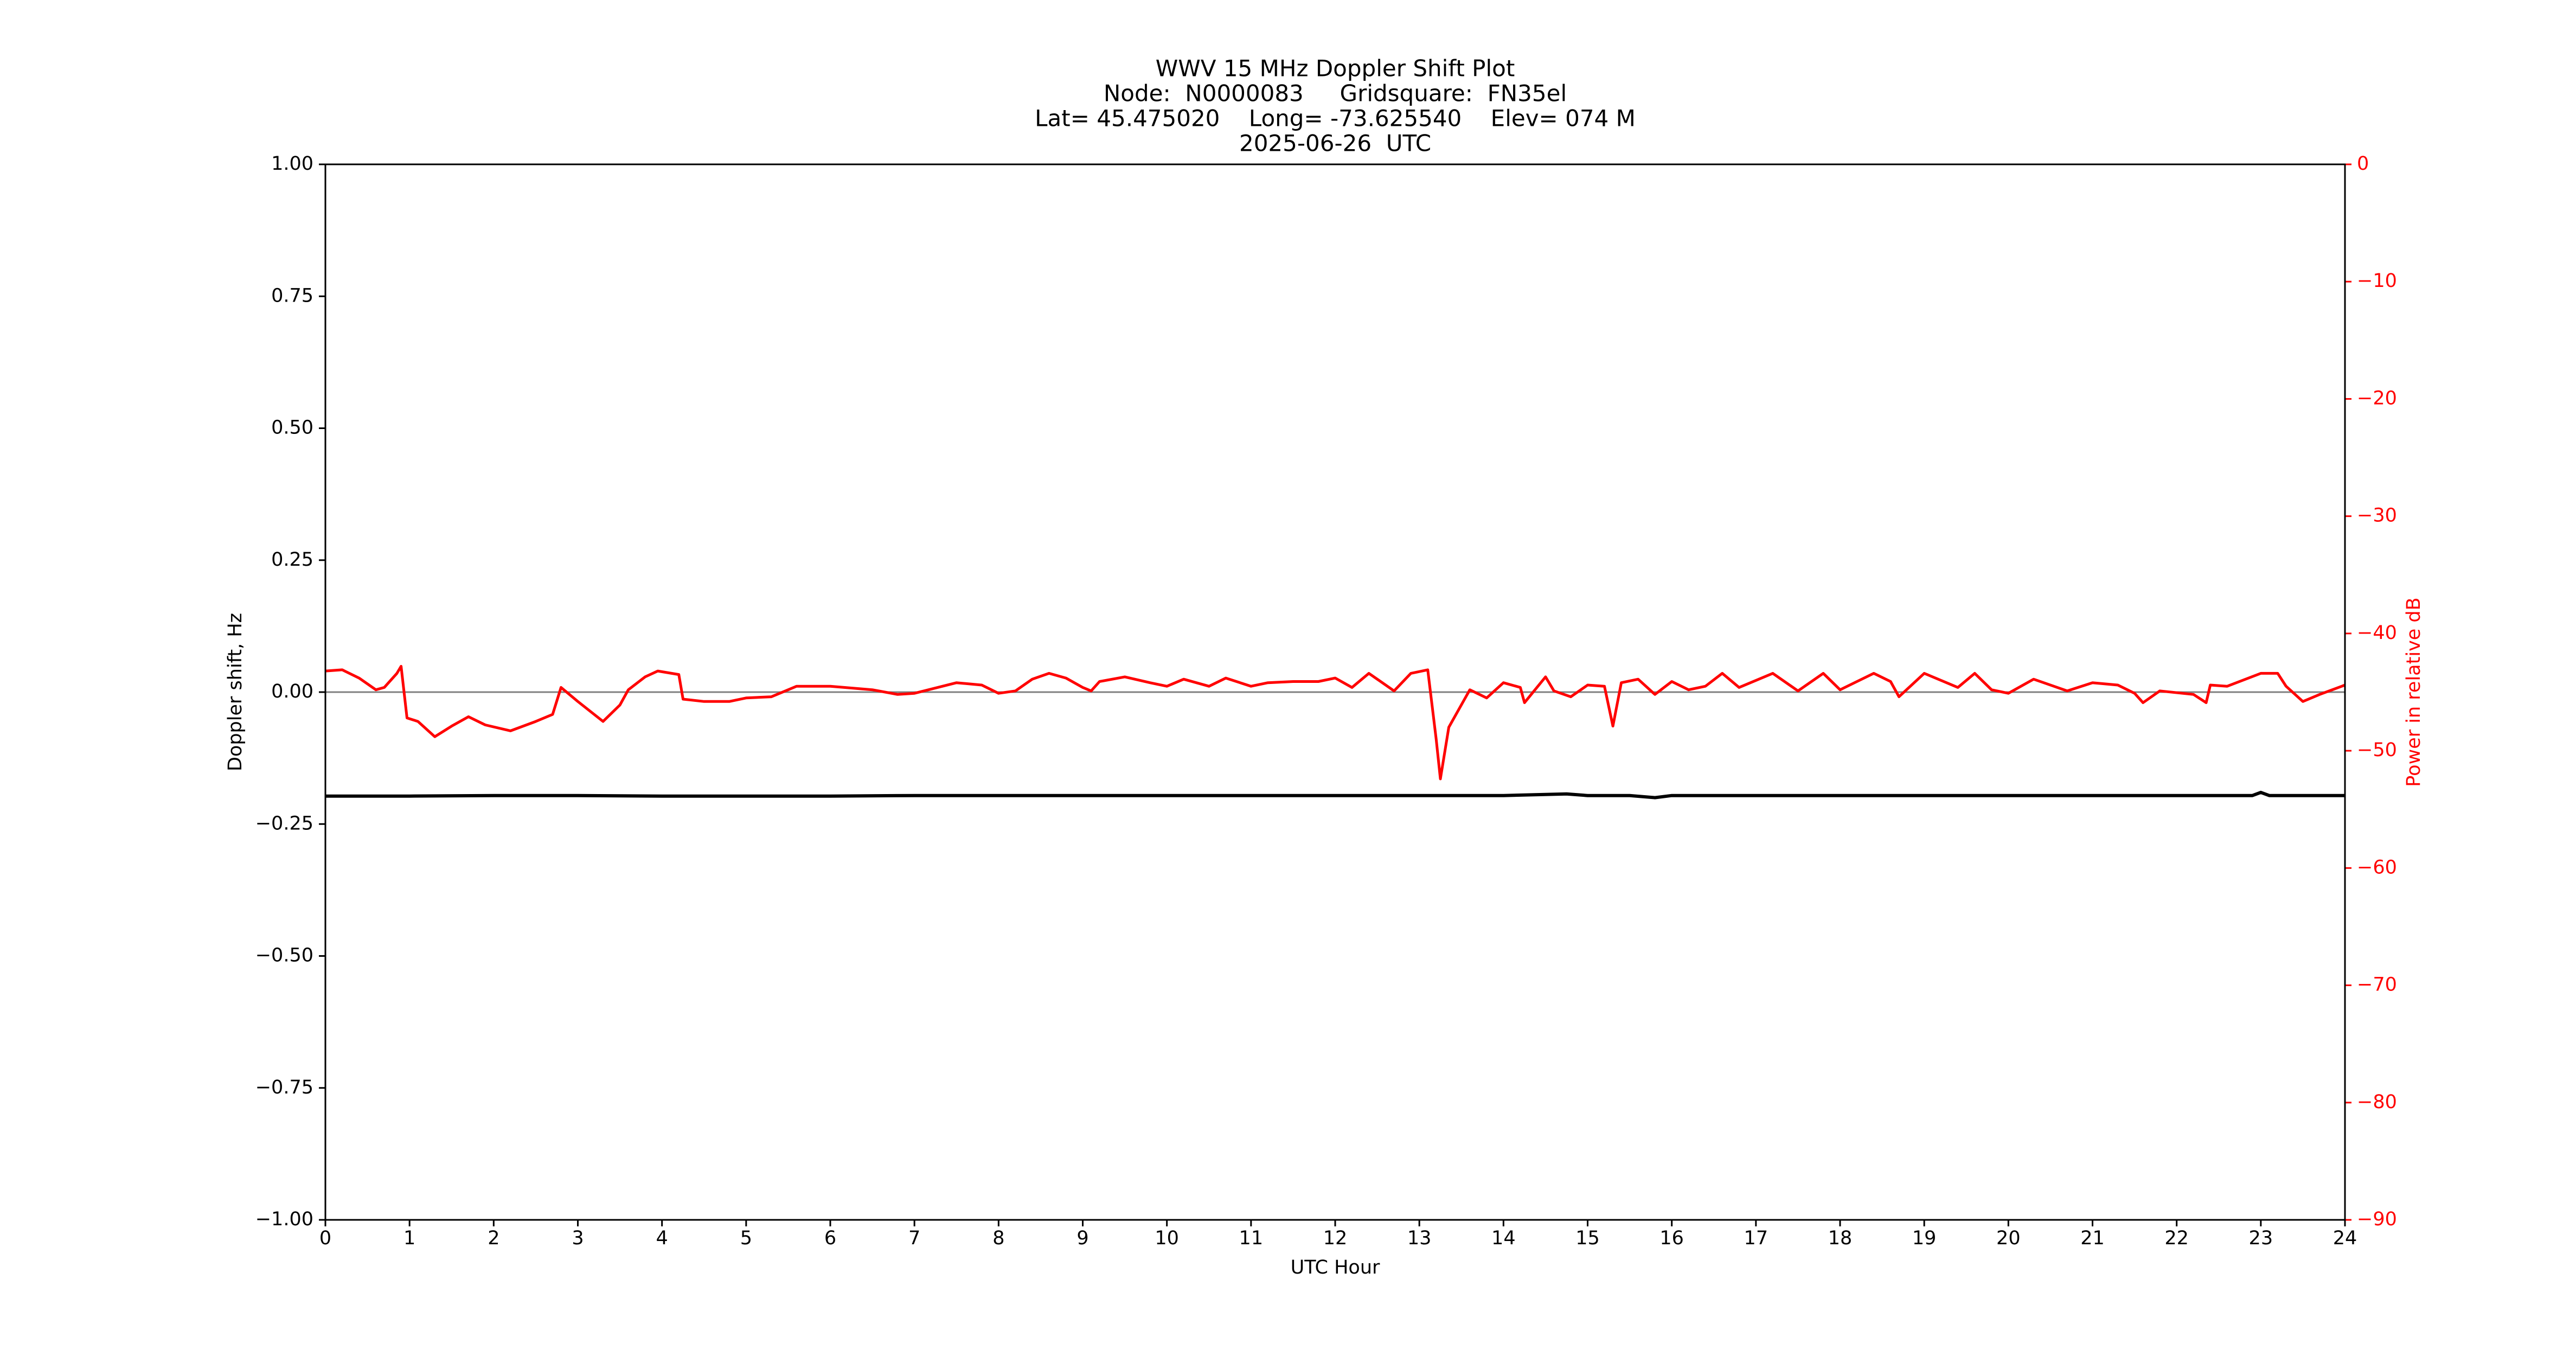 Image resolution: width=2576 pixels, height=1356 pixels. What do you see at coordinates (235, 692) in the screenshot?
I see `y-axis-label: Doppler shift, Hz` at bounding box center [235, 692].